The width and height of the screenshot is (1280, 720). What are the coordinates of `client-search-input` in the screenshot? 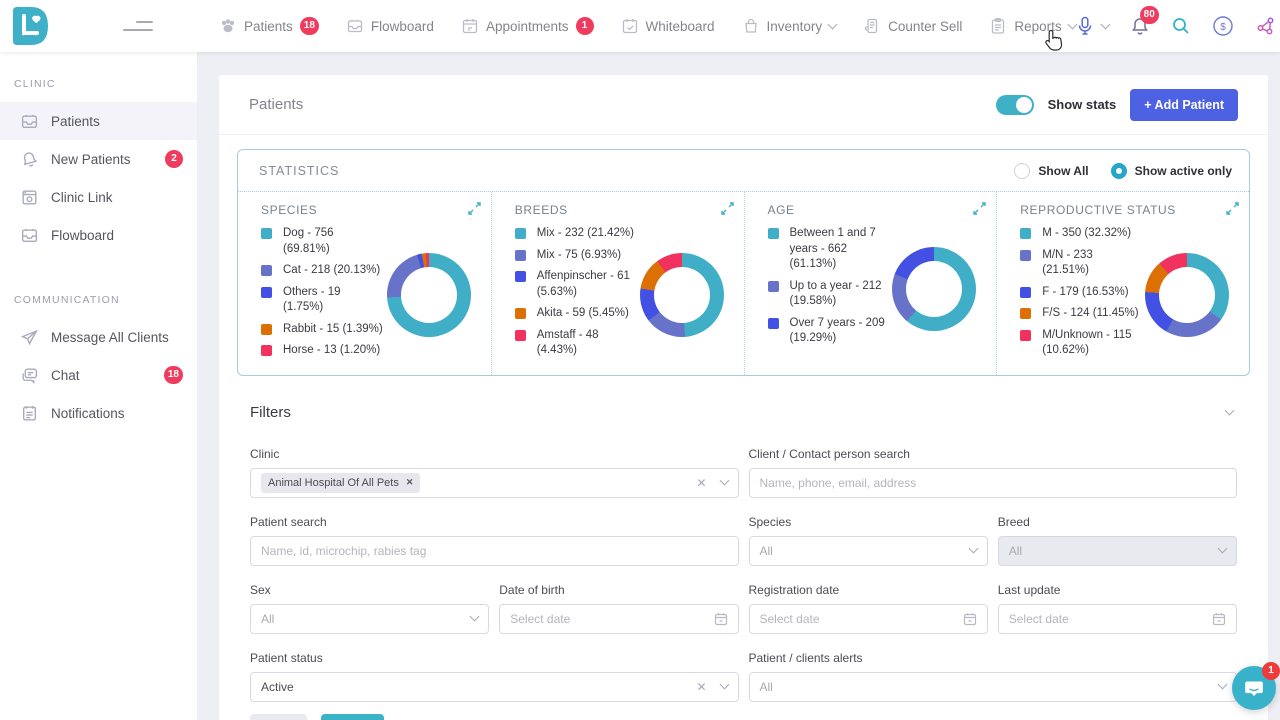 It's located at (992, 482).